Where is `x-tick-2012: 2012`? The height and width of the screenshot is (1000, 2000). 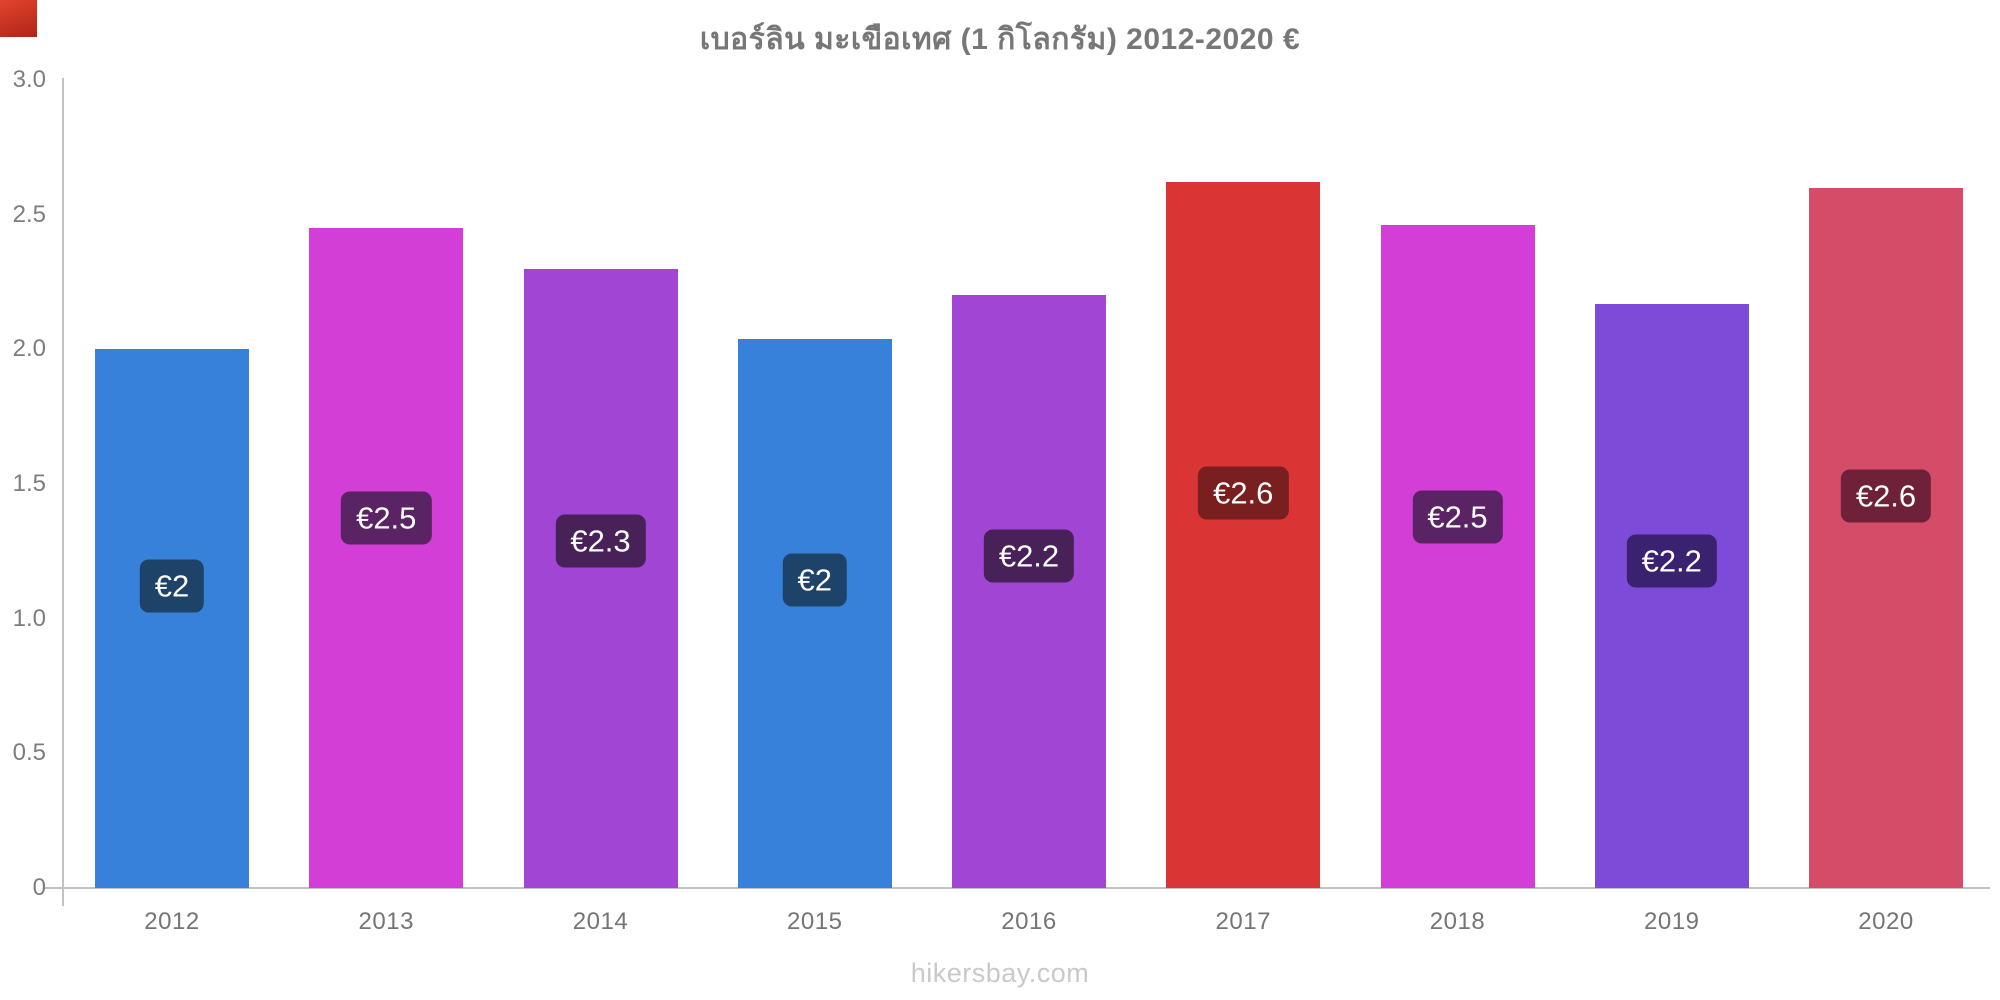
x-tick-2012: 2012 is located at coordinates (172, 921).